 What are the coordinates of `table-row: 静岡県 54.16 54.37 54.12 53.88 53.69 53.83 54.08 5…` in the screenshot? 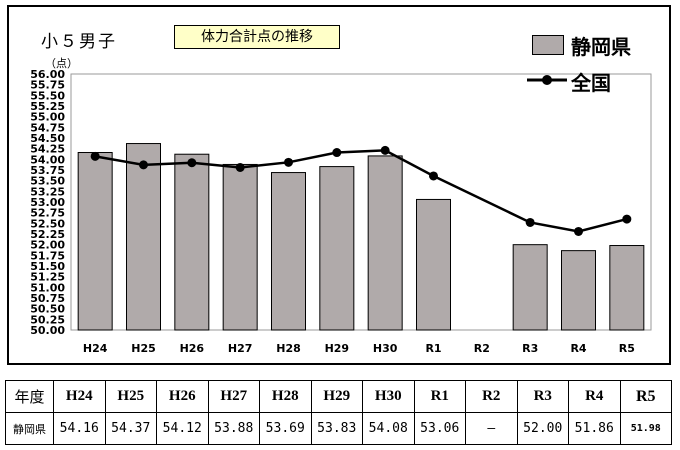 It's located at (338, 428).